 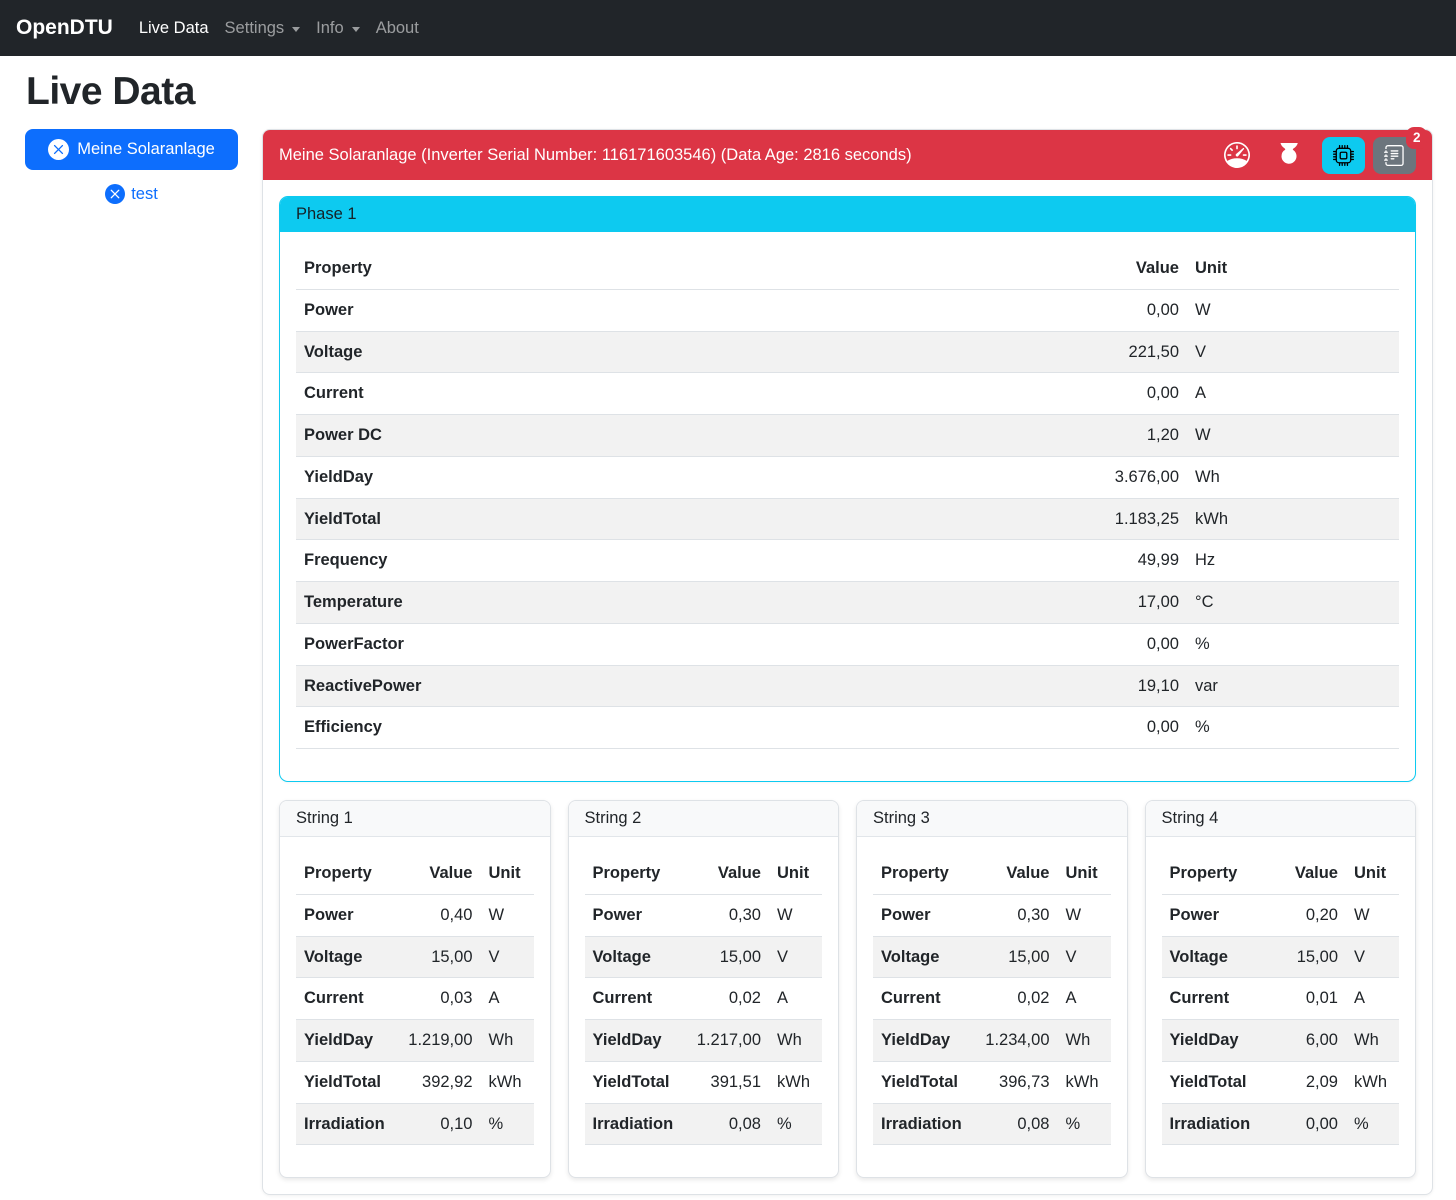 What do you see at coordinates (1304, 998) in the screenshot?
I see `value-cell: 0,01` at bounding box center [1304, 998].